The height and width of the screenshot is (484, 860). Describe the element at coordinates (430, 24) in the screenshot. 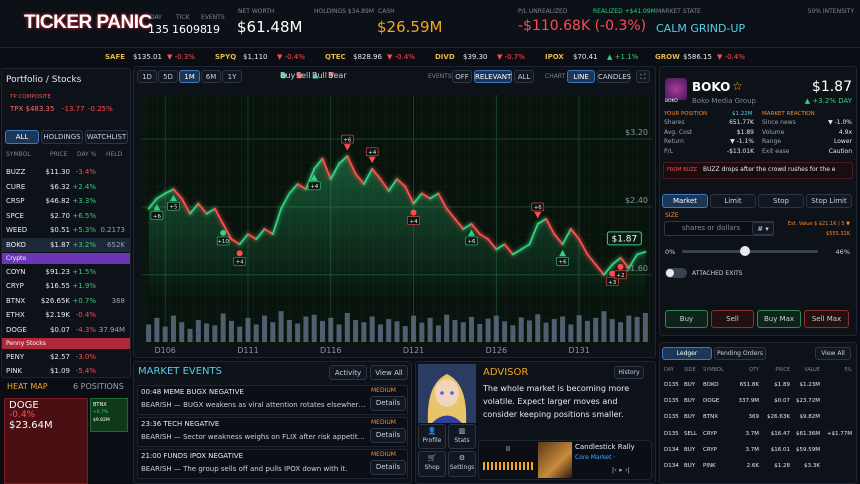

I see `top-bar` at that location.